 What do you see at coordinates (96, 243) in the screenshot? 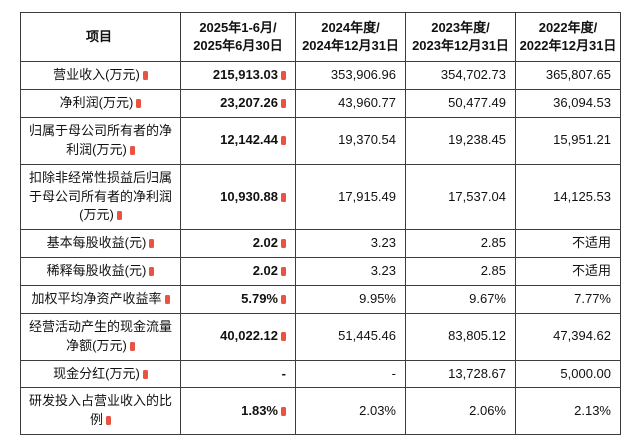
I see `row-label: 基本每股收益(元)` at bounding box center [96, 243].